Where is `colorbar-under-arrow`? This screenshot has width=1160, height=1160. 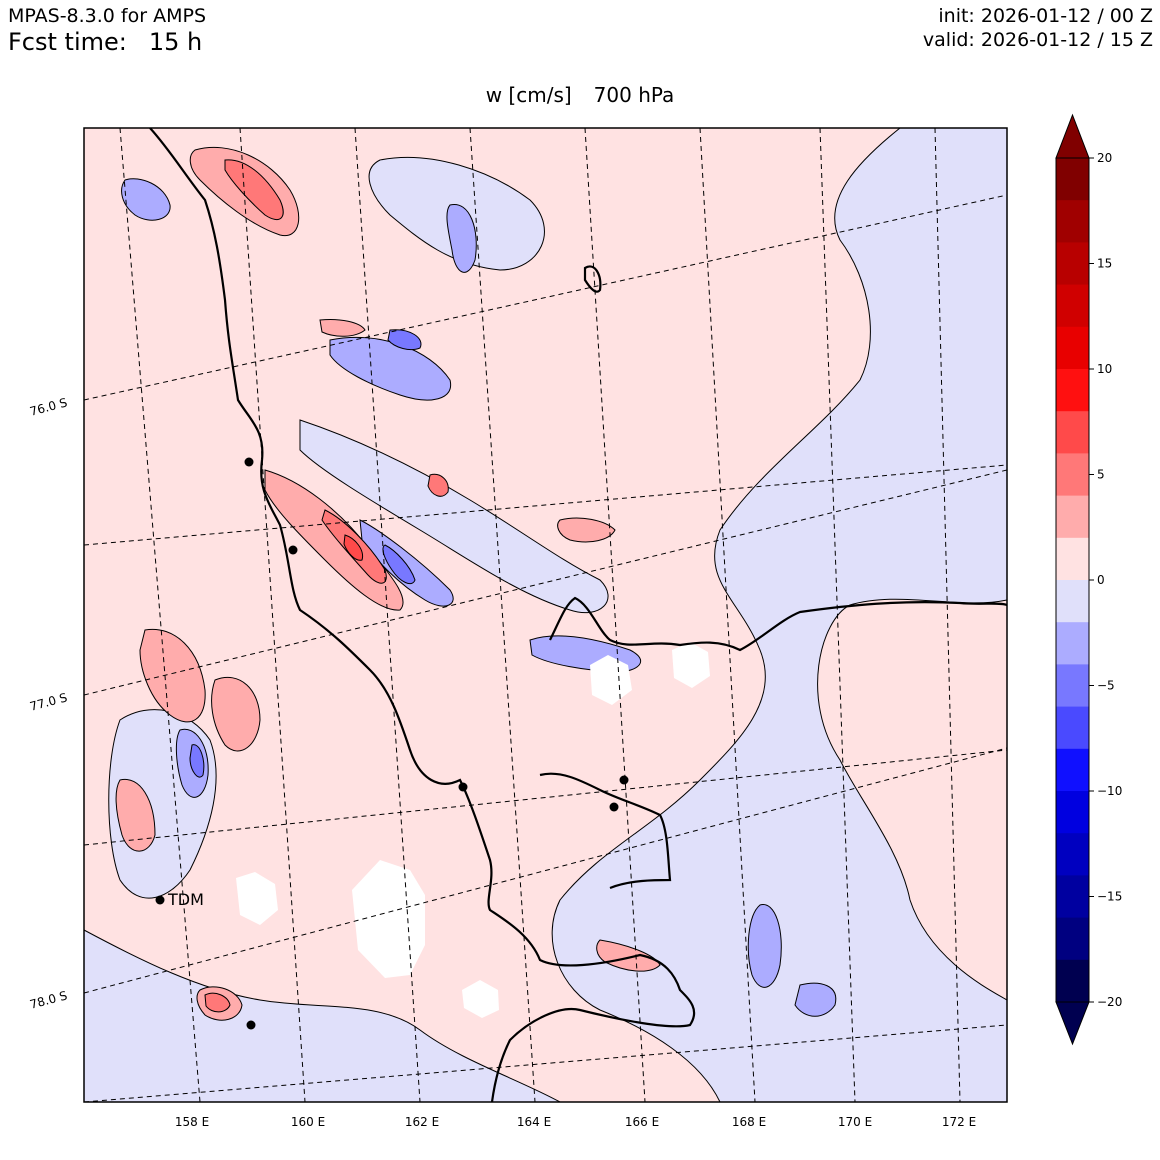 colorbar-under-arrow is located at coordinates (1072, 1023).